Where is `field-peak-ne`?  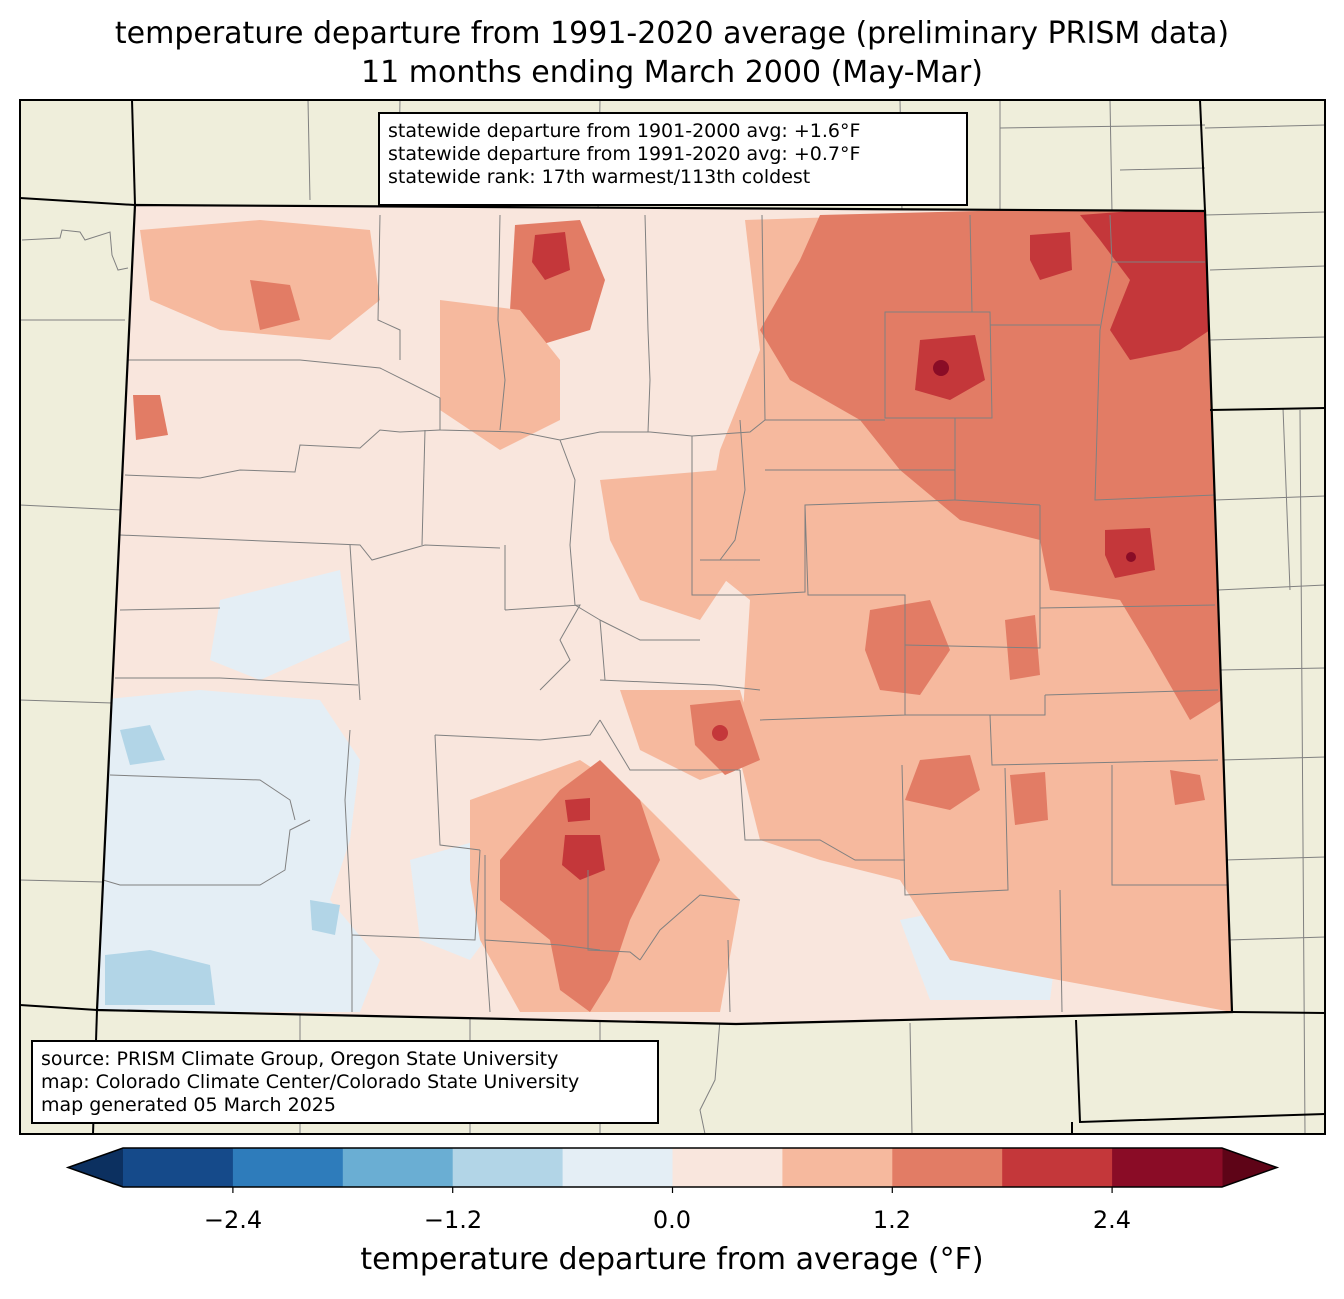 field-peak-ne is located at coordinates (941, 368).